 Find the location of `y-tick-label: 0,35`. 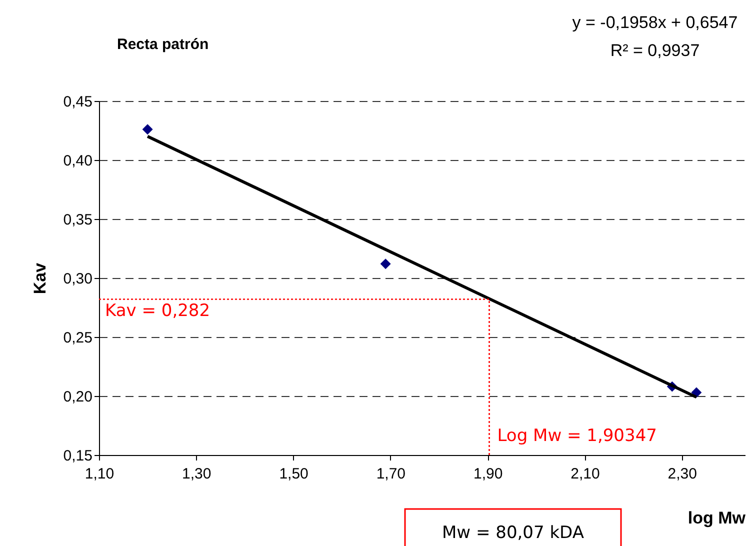

y-tick-label: 0,35 is located at coordinates (77, 220).